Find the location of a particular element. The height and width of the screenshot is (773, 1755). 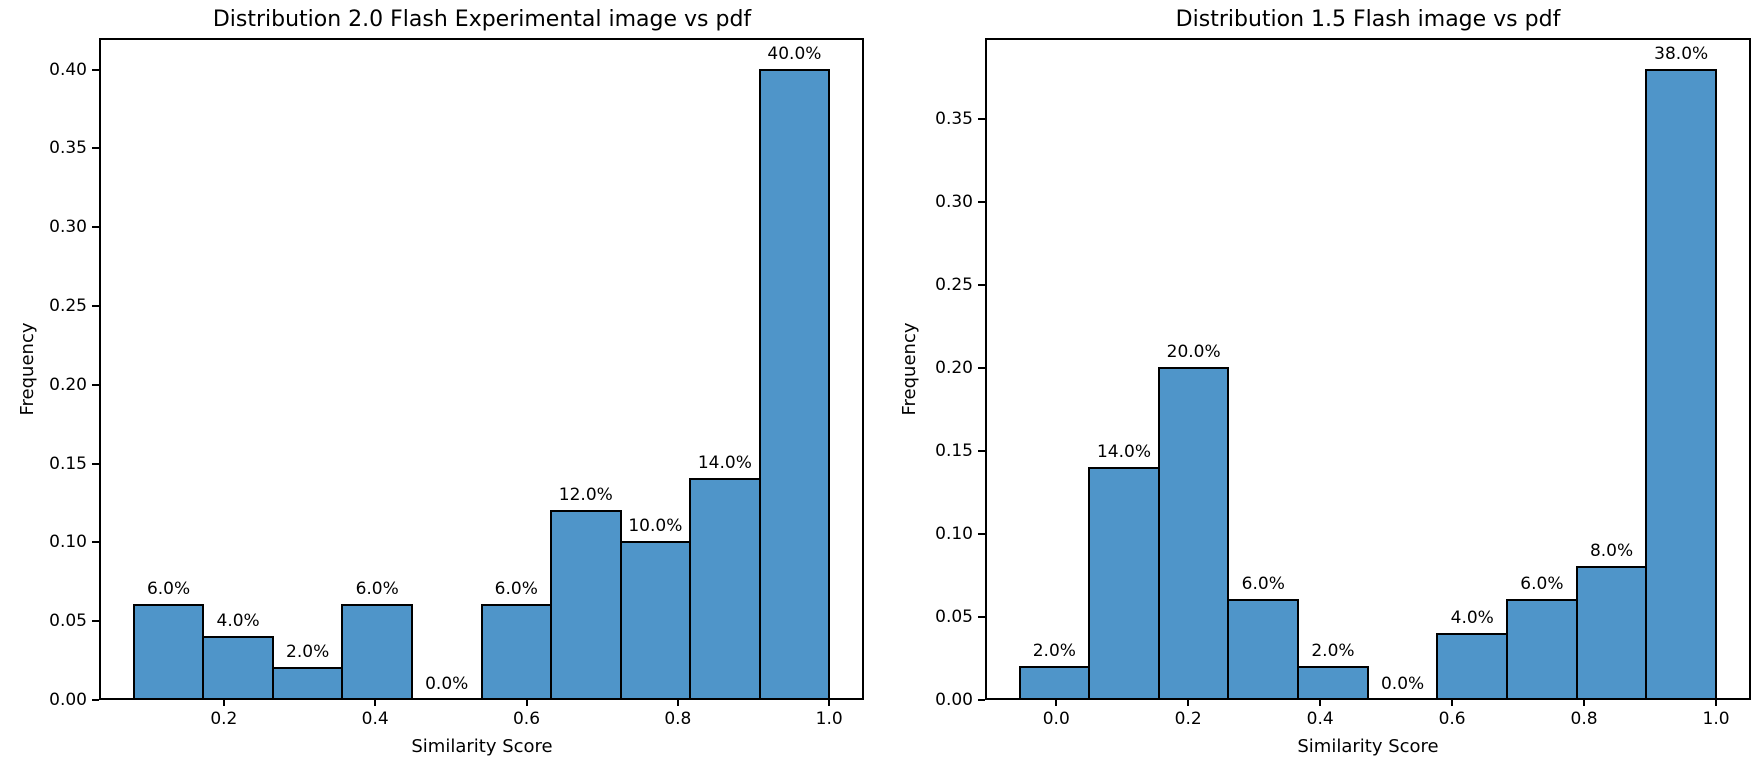

bar-value-label: 20.0% is located at coordinates (1193, 352).